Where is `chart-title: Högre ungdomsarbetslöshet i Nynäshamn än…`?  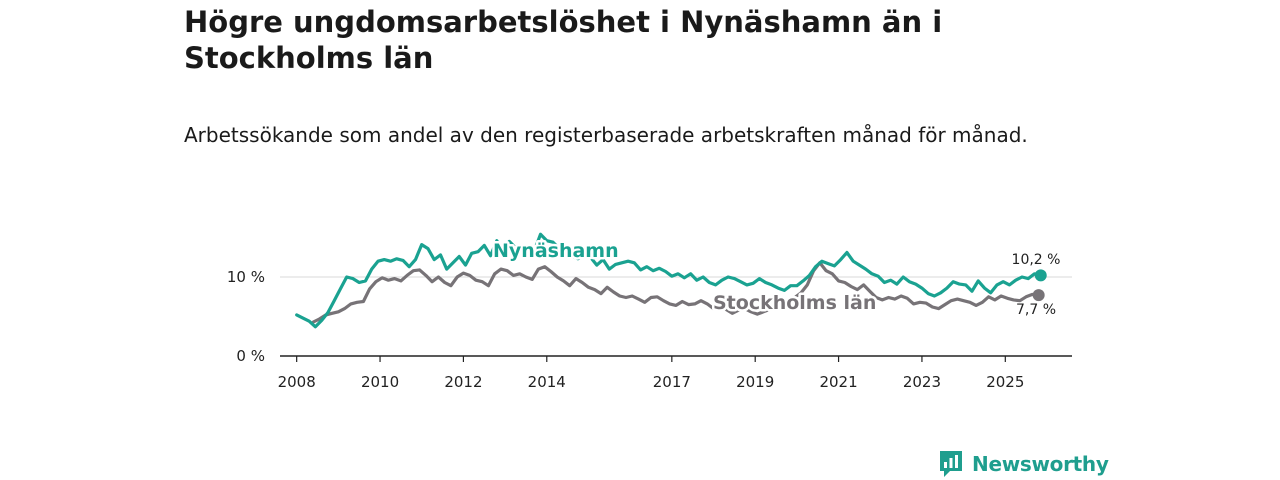
chart-title: Högre ungdomsarbetslöshet i Nynäshamn än… is located at coordinates (563, 40).